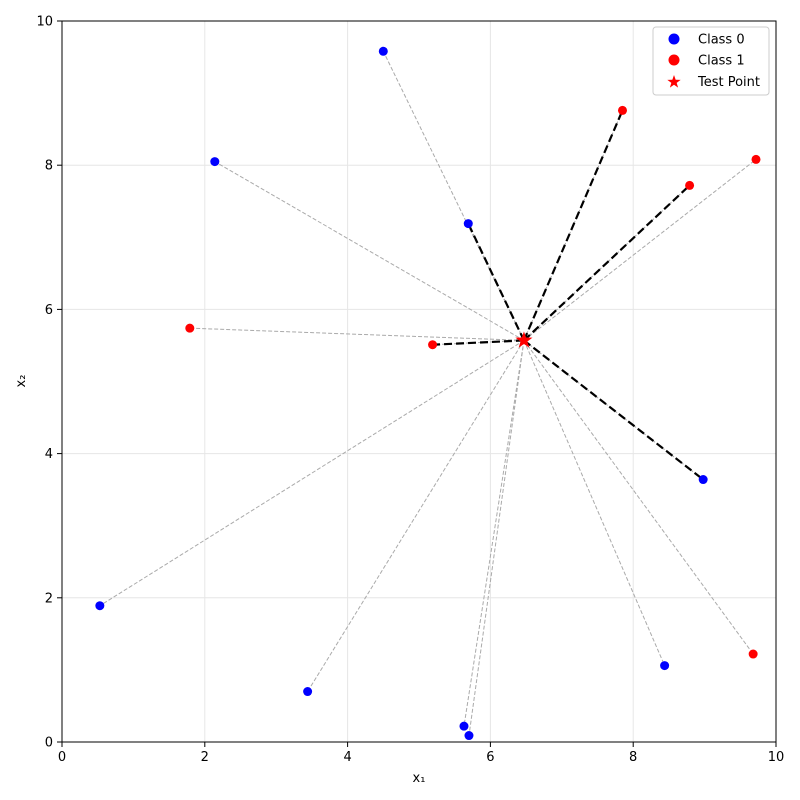 The height and width of the screenshot is (800, 800). Describe the element at coordinates (49, 310) in the screenshot. I see `y-tick-label: 6` at that location.